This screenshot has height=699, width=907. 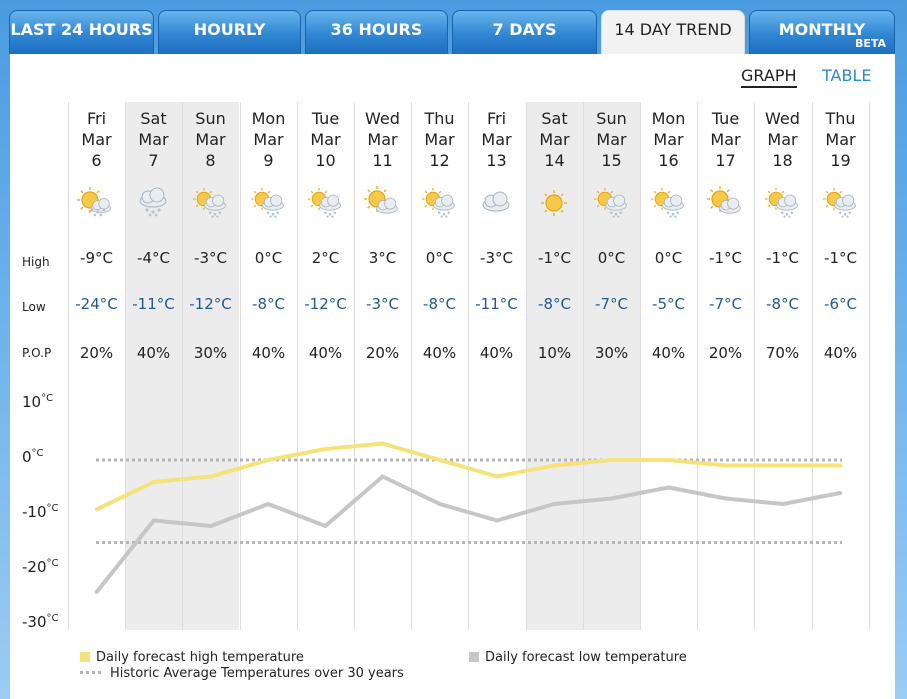 What do you see at coordinates (42, 457) in the screenshot?
I see `y-tick-label: 0°C` at bounding box center [42, 457].